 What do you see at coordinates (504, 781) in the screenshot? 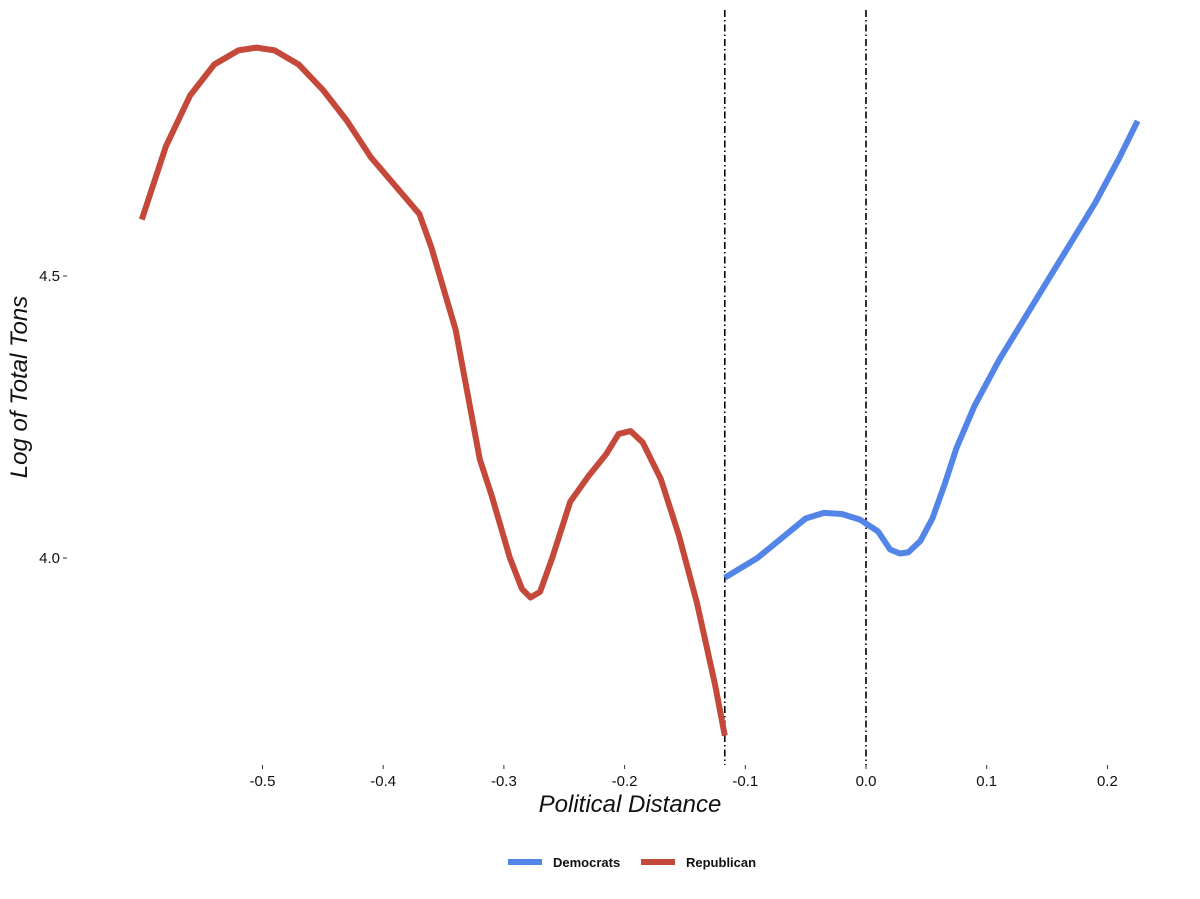
I see `x-tick-label: -0.3` at bounding box center [504, 781].